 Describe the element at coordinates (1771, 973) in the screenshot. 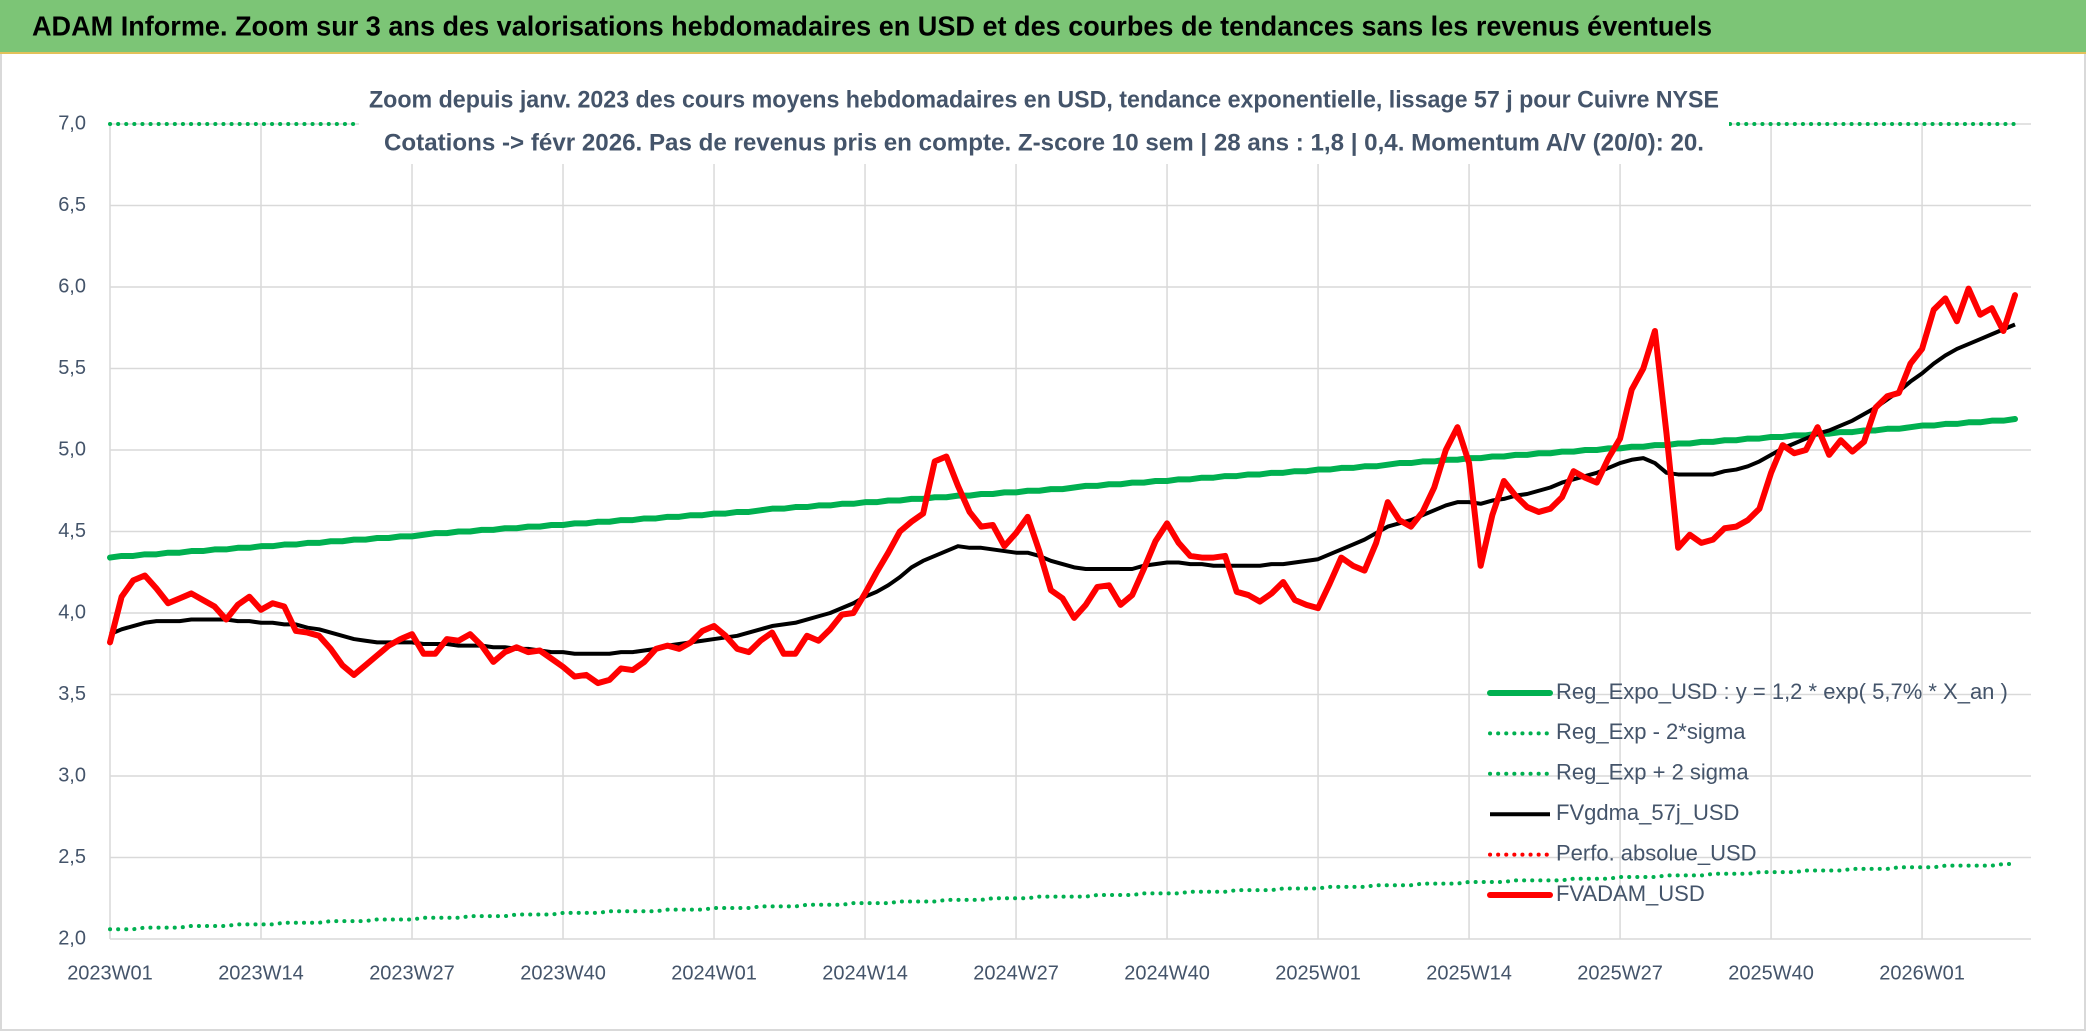

I see `x-tick-label: 2025W40` at that location.